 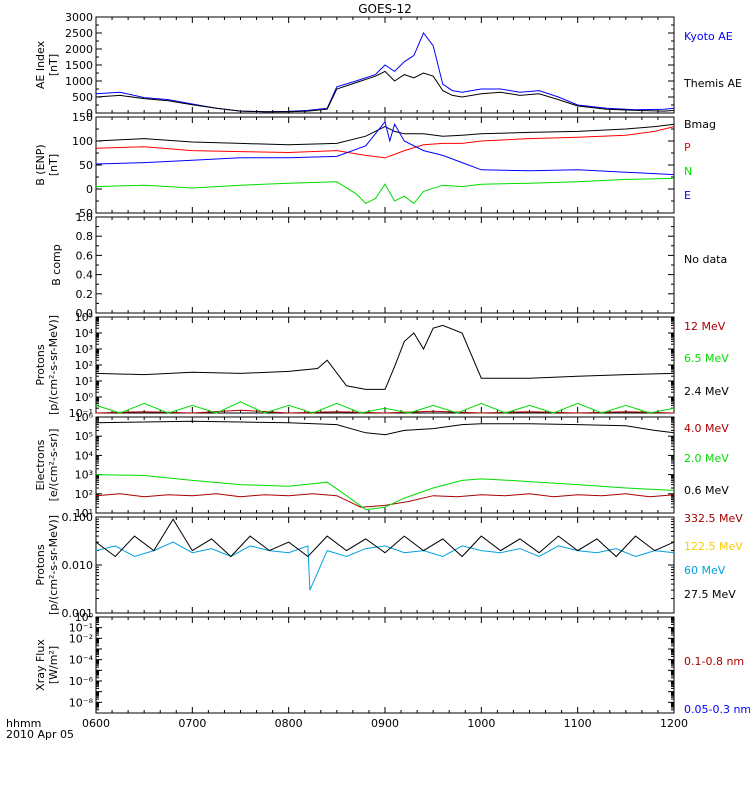 I want to click on y-tick-label: 10⁻², so click(x=81, y=638).